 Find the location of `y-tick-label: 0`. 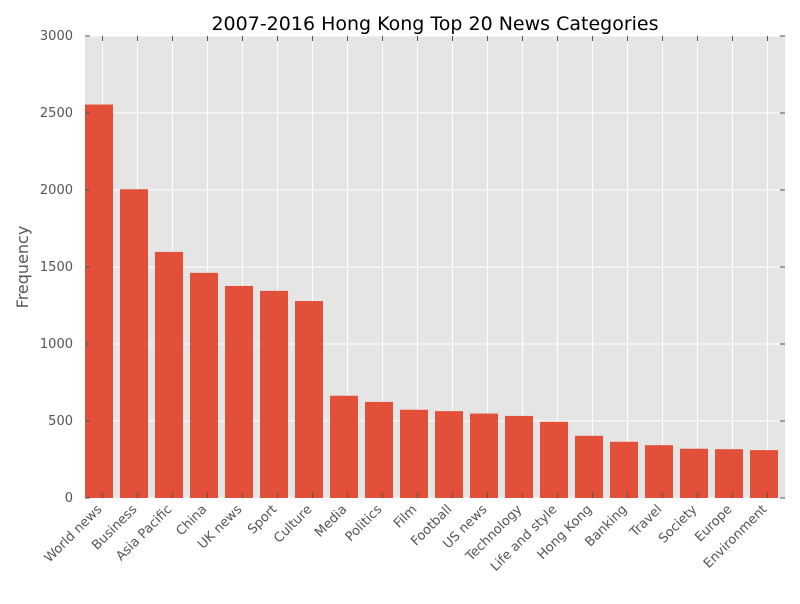

y-tick-label: 0 is located at coordinates (69, 498).